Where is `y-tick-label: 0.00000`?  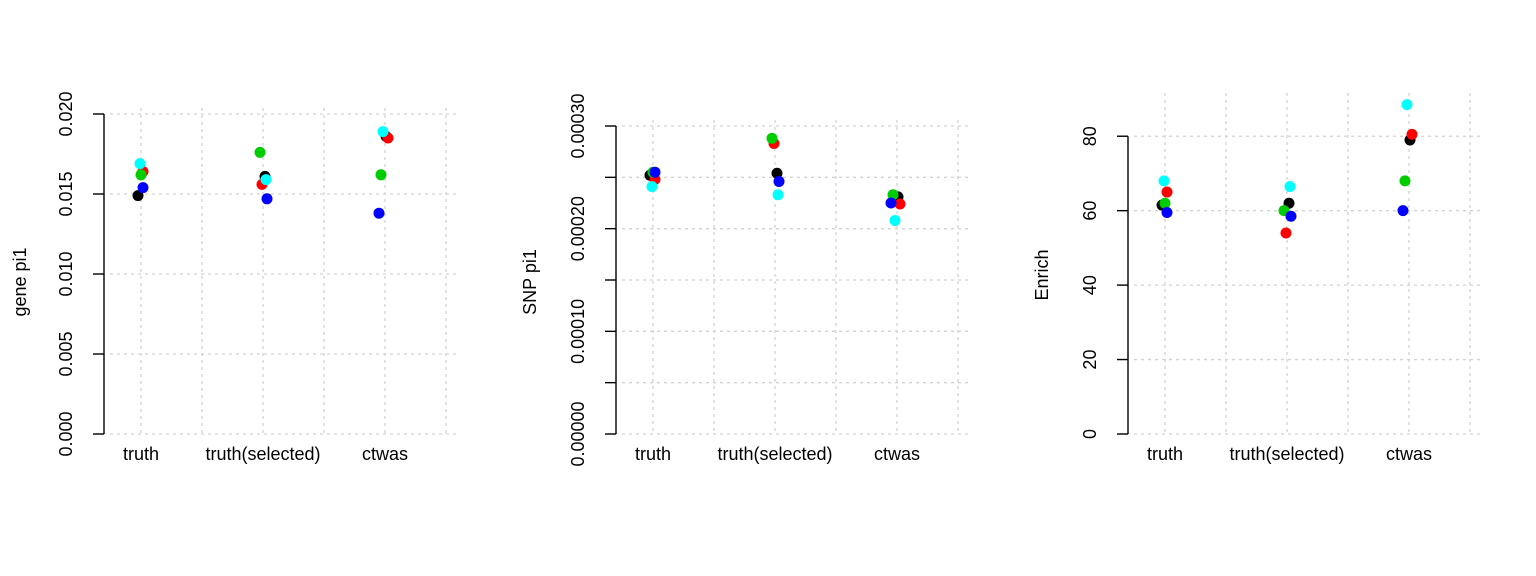 y-tick-label: 0.00000 is located at coordinates (578, 433).